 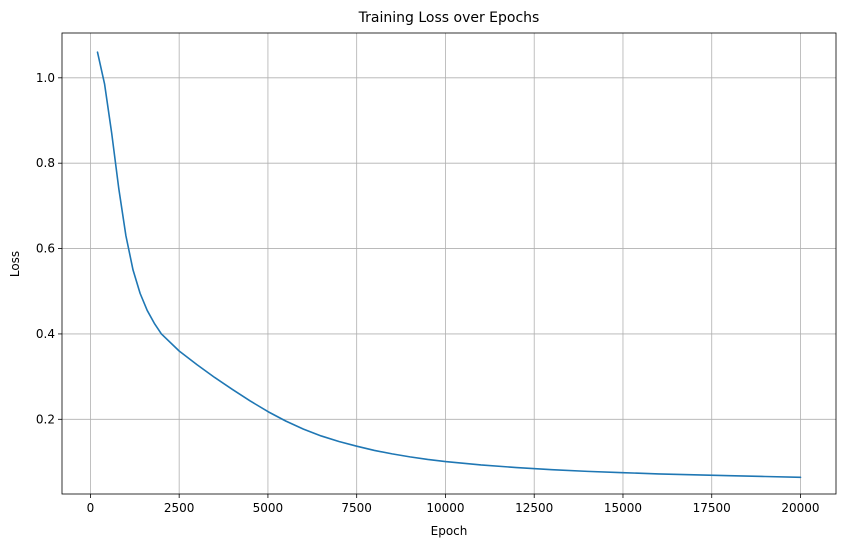 I want to click on y-tick-label: 0.2, so click(x=45, y=419).